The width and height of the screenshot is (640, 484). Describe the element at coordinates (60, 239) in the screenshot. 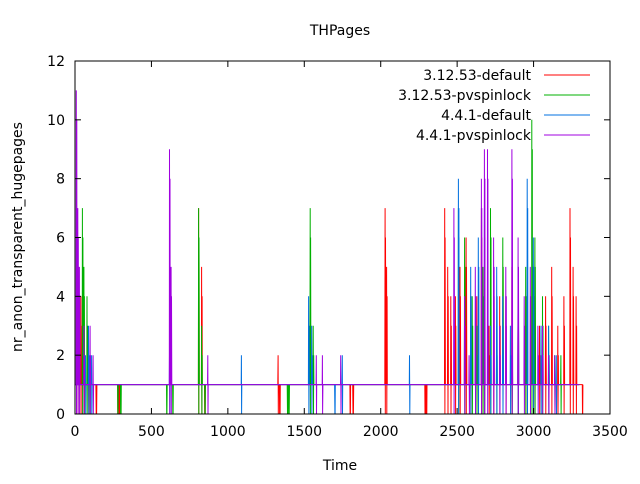

I see `y-tick-label: 6` at that location.